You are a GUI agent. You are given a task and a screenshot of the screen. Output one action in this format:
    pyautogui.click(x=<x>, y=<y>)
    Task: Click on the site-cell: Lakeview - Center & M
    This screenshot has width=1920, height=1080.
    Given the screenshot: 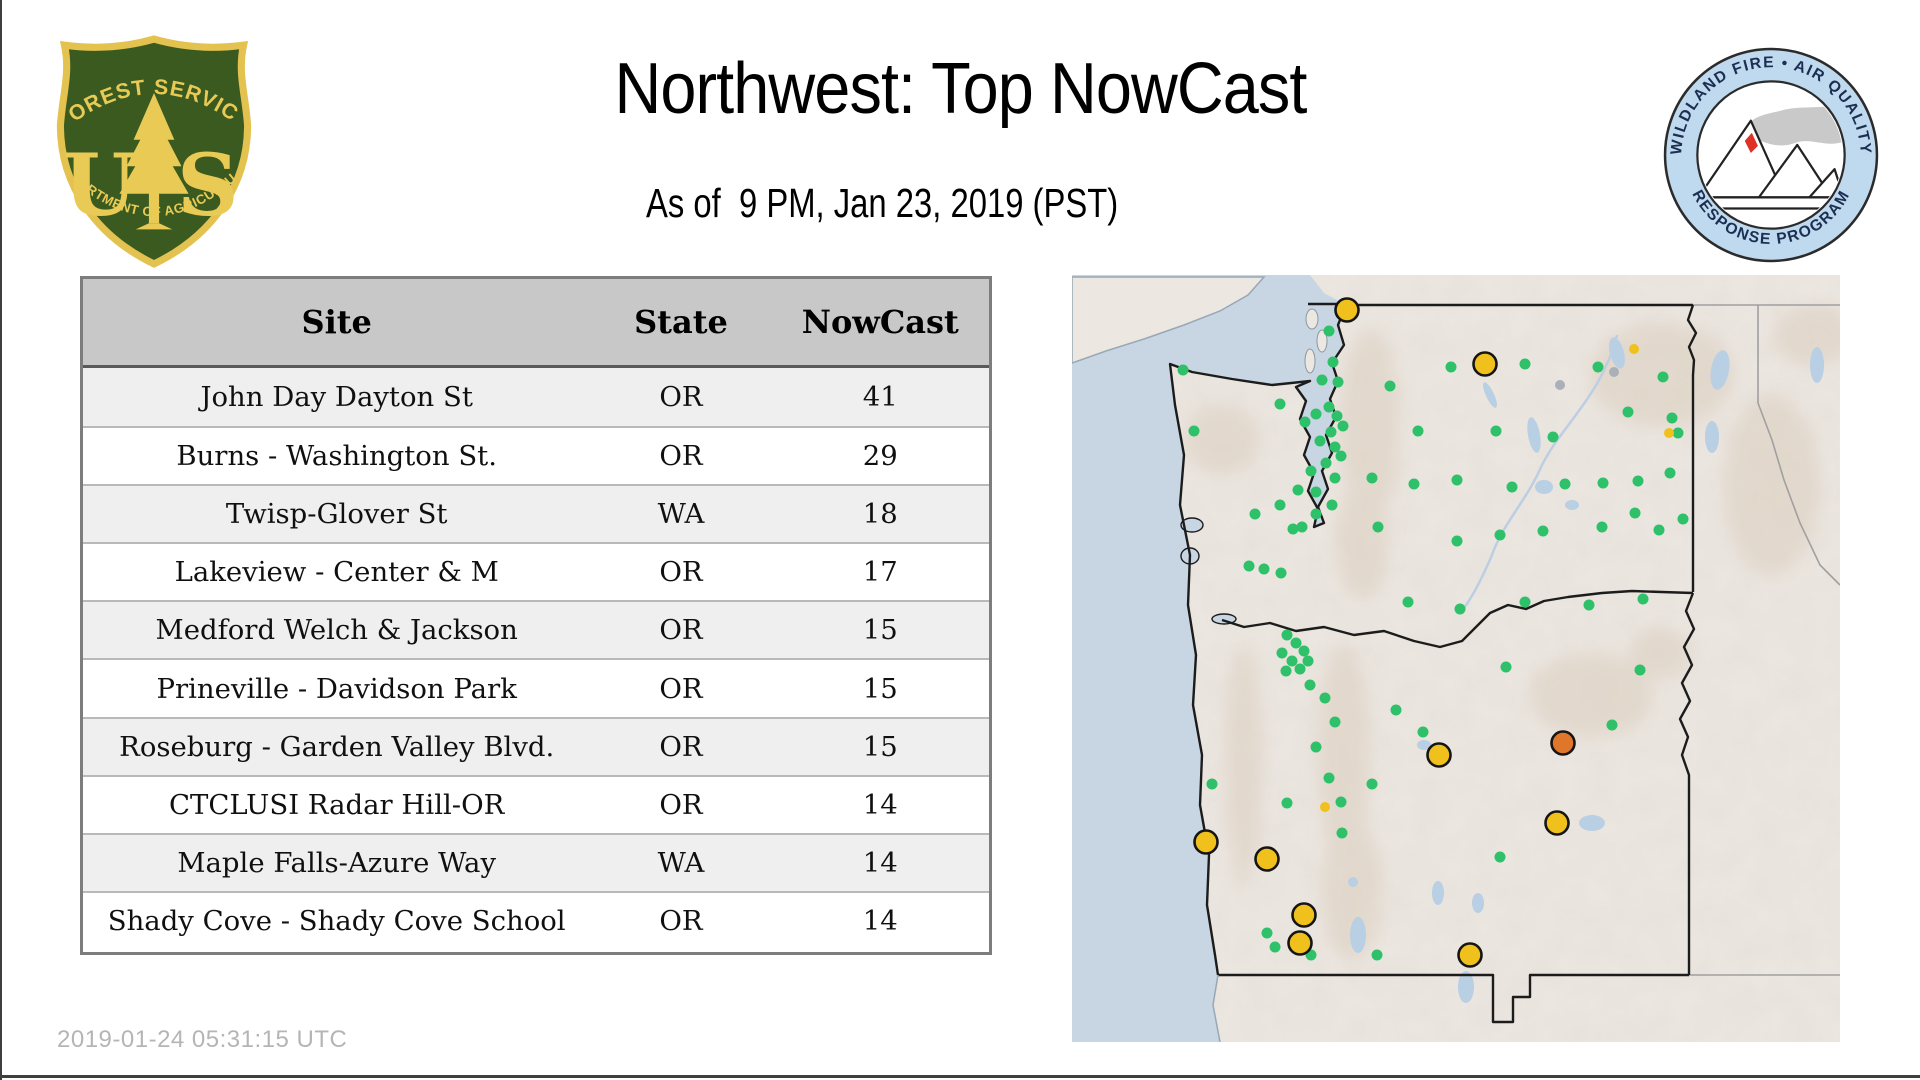 What is the action you would take?
    pyautogui.click(x=336, y=572)
    